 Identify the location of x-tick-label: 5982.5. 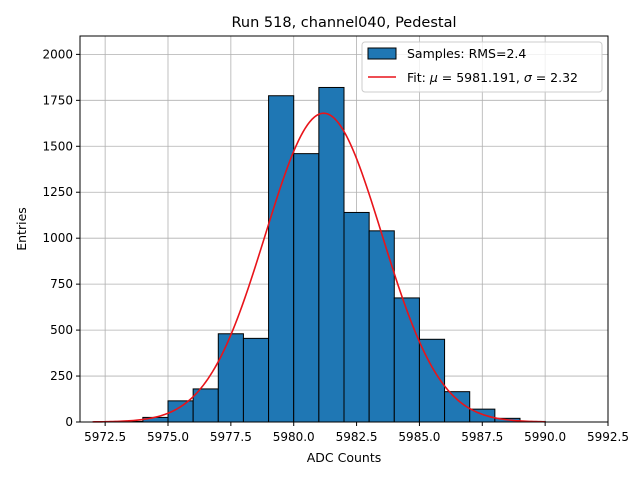
(357, 437).